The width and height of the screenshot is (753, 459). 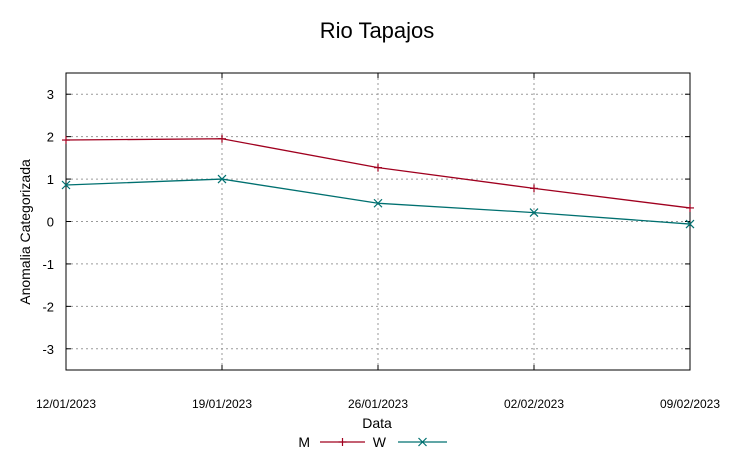 What do you see at coordinates (377, 30) in the screenshot?
I see `chart-title: Rio Tapajos` at bounding box center [377, 30].